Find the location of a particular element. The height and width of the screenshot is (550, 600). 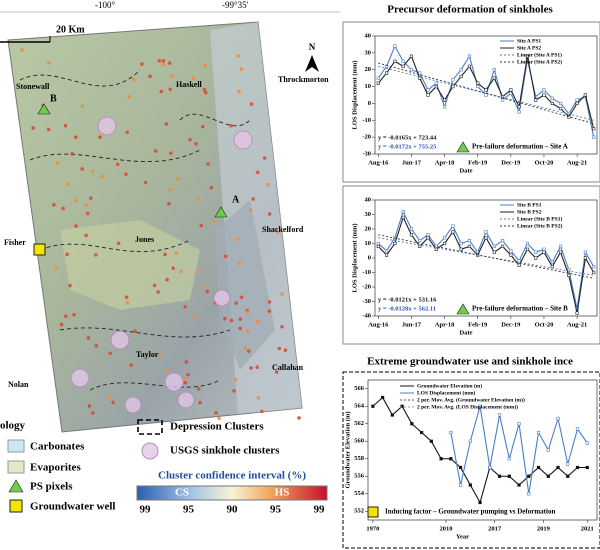

place-label: Callahan is located at coordinates (288, 367).